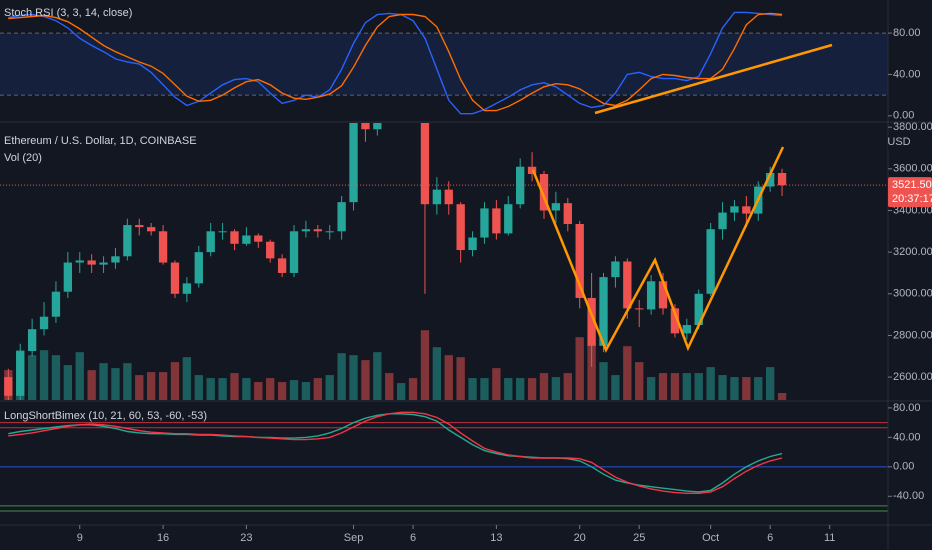 This screenshot has width=932, height=550. I want to click on y-tick-label: 2800.00, so click(912, 335).